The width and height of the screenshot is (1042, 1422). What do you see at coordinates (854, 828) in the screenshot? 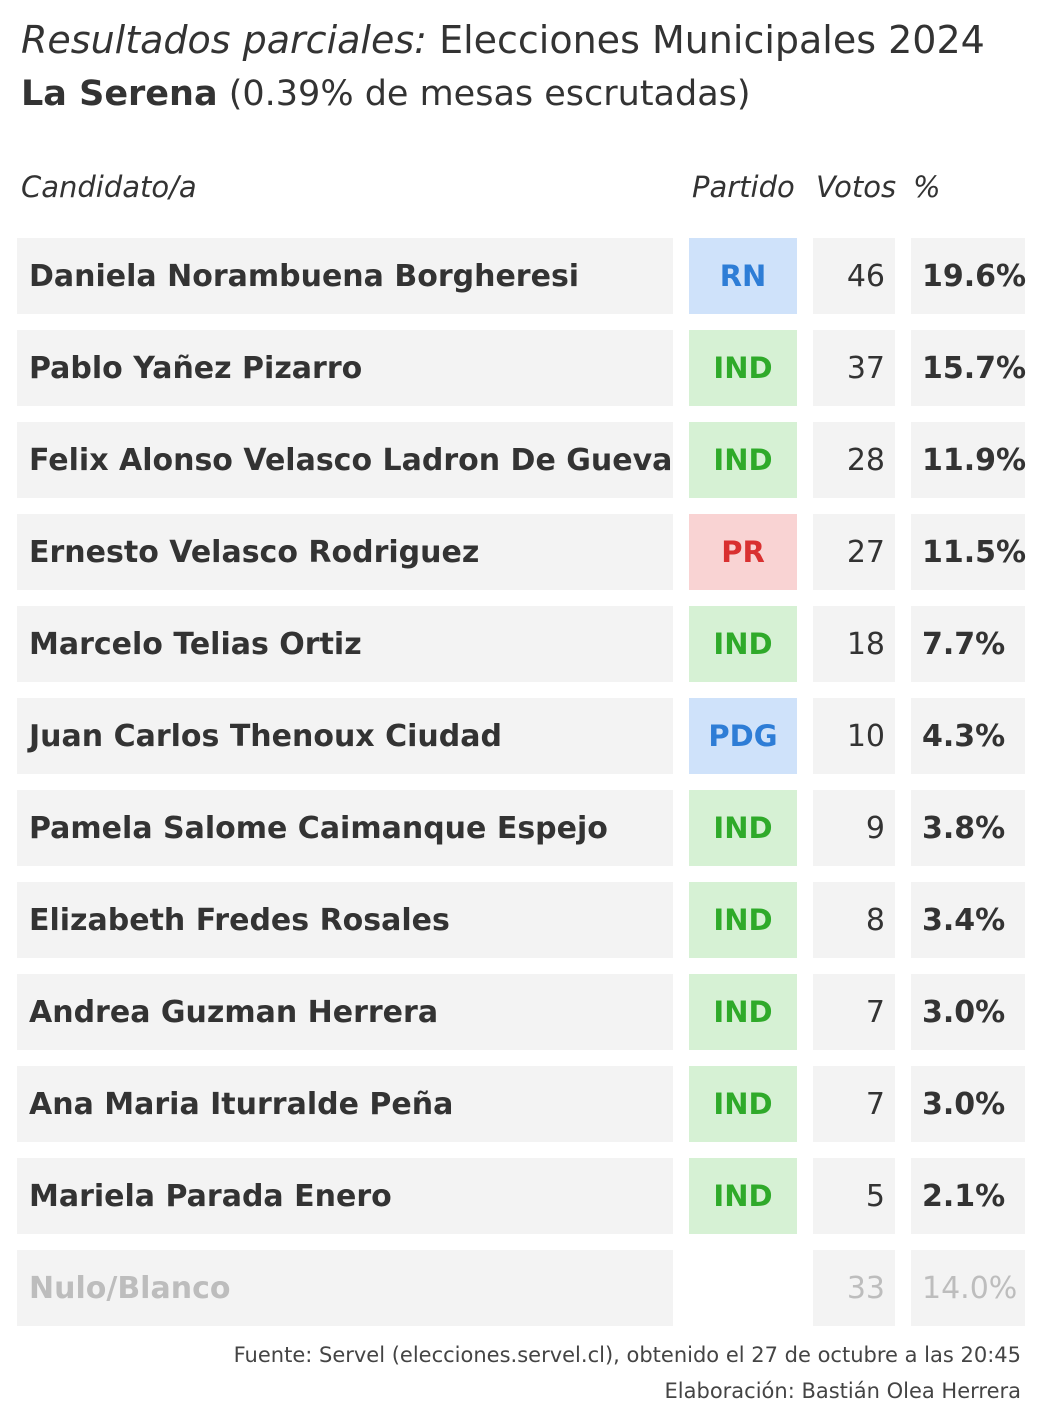
I see `vote-count: 9` at bounding box center [854, 828].